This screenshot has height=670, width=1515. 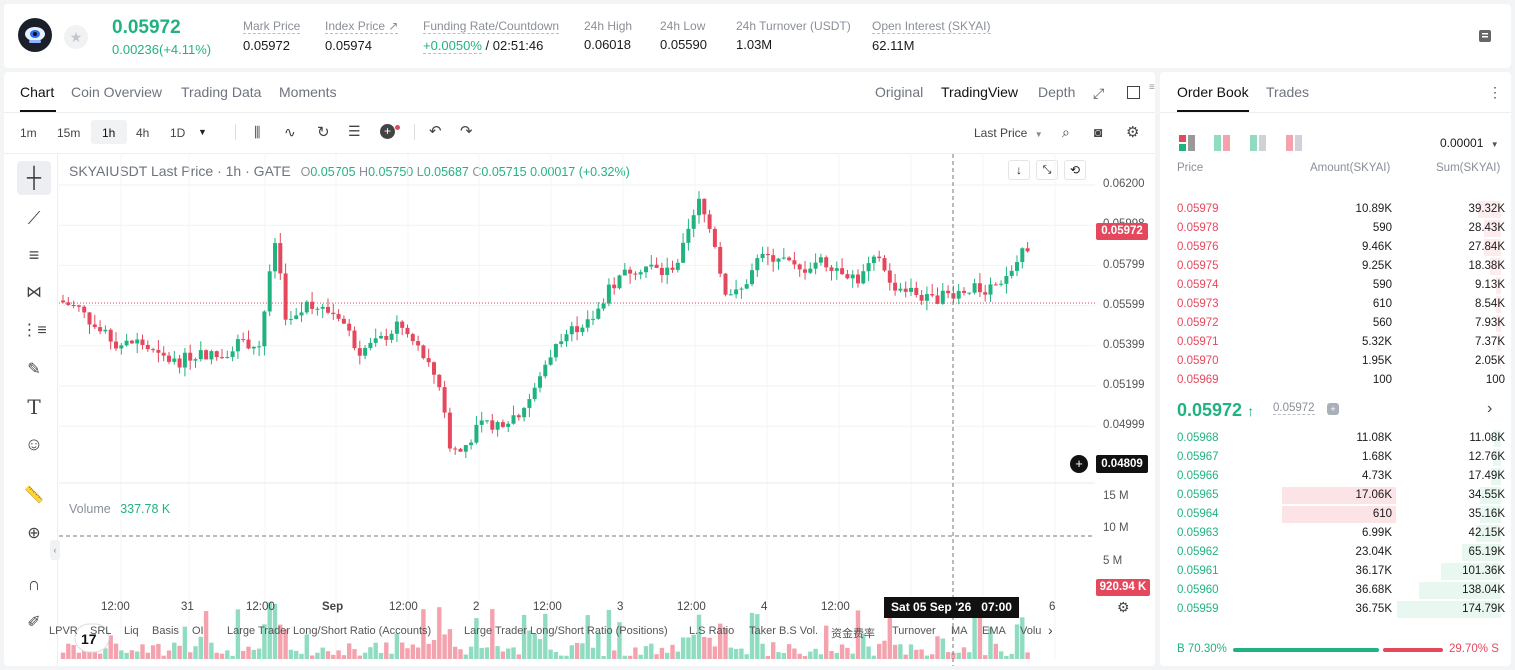 What do you see at coordinates (1337, 495) in the screenshot?
I see `bid-row: 0.05965 17.06K 34.55K` at bounding box center [1337, 495].